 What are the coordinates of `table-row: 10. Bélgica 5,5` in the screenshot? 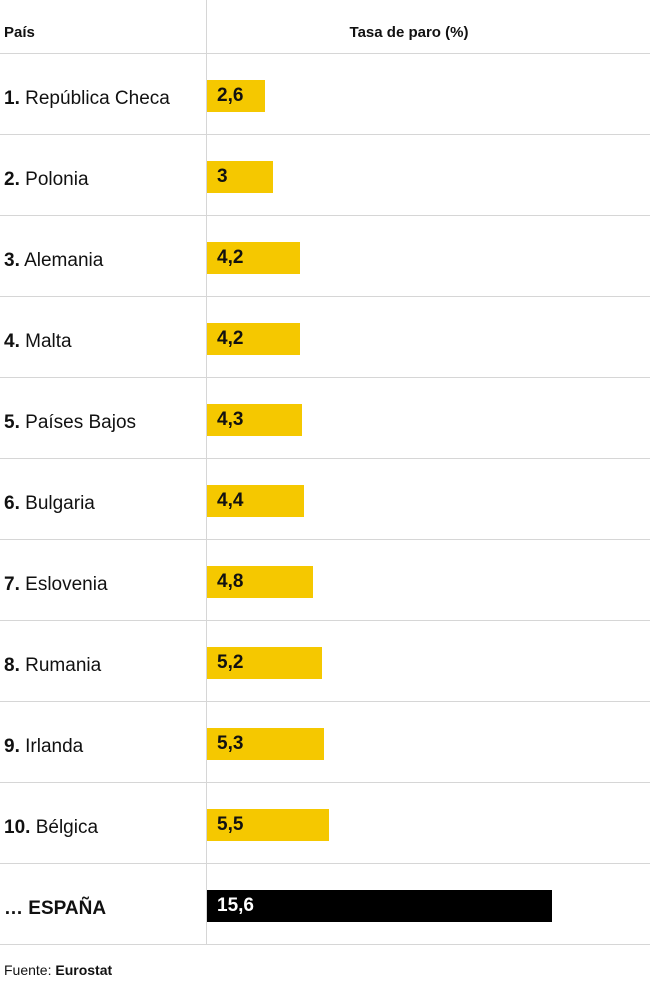 It's located at (325, 823).